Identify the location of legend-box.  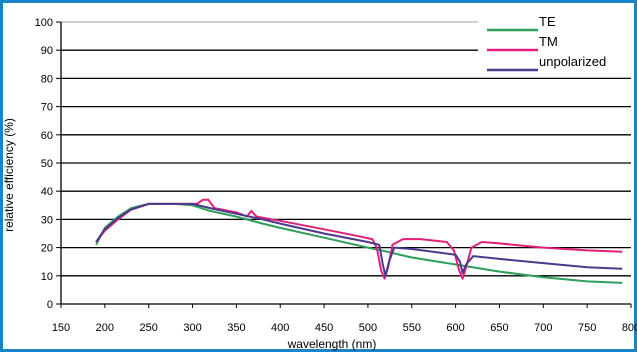
(554, 37).